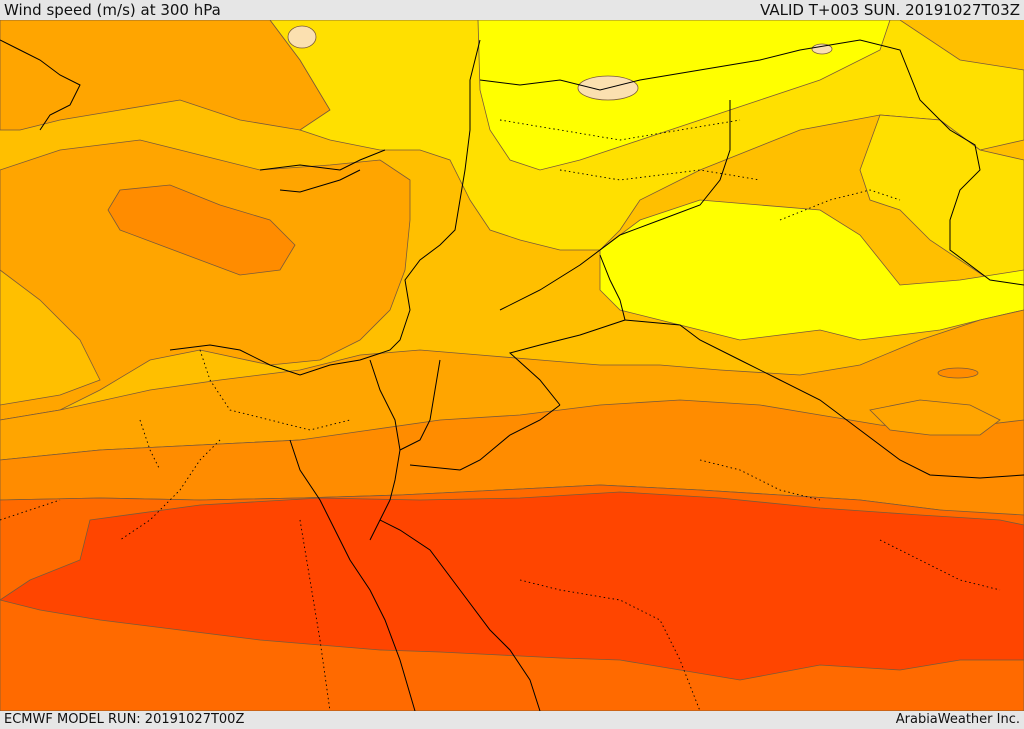  What do you see at coordinates (935, 417) in the screenshot?
I see `zone-east-pocket` at bounding box center [935, 417].